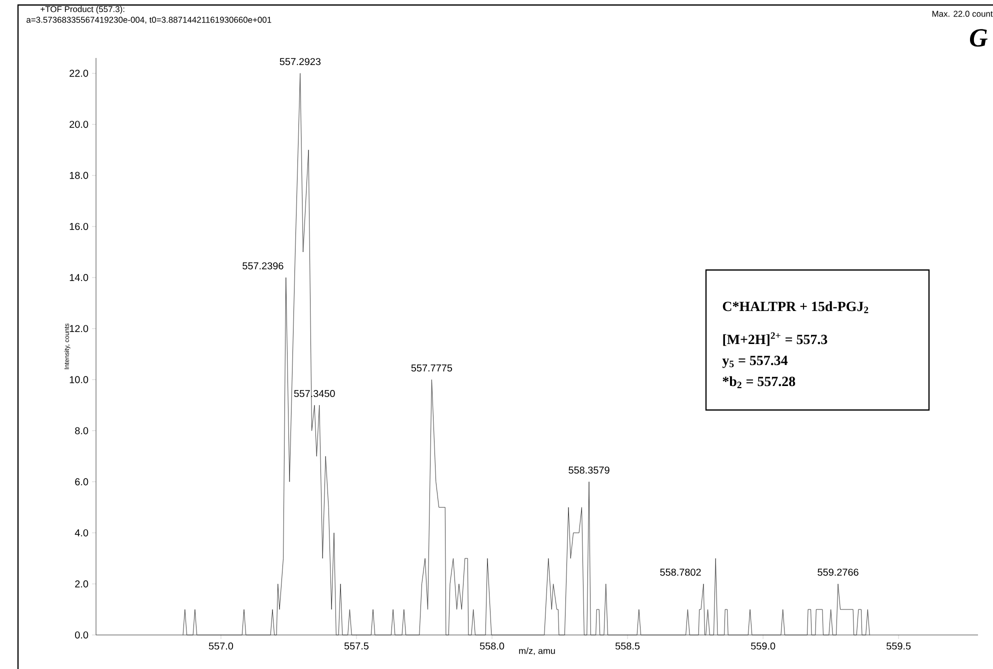 The width and height of the screenshot is (993, 669). I want to click on text: *b$_{2}$ = 557.28, so click(759, 382).